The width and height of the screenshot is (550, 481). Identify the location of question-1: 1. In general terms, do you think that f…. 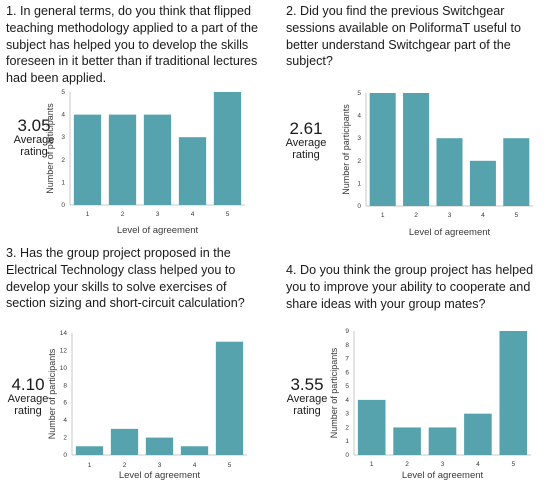
(132, 45).